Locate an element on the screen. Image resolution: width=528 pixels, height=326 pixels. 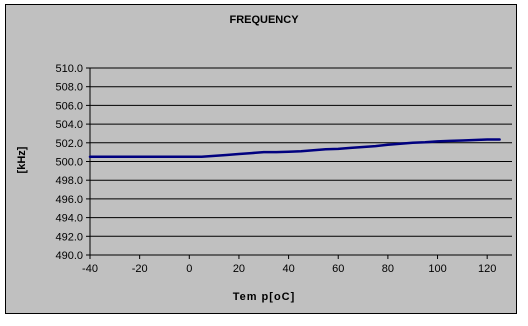
y-tick-label: 492.0 is located at coordinates (69, 237).